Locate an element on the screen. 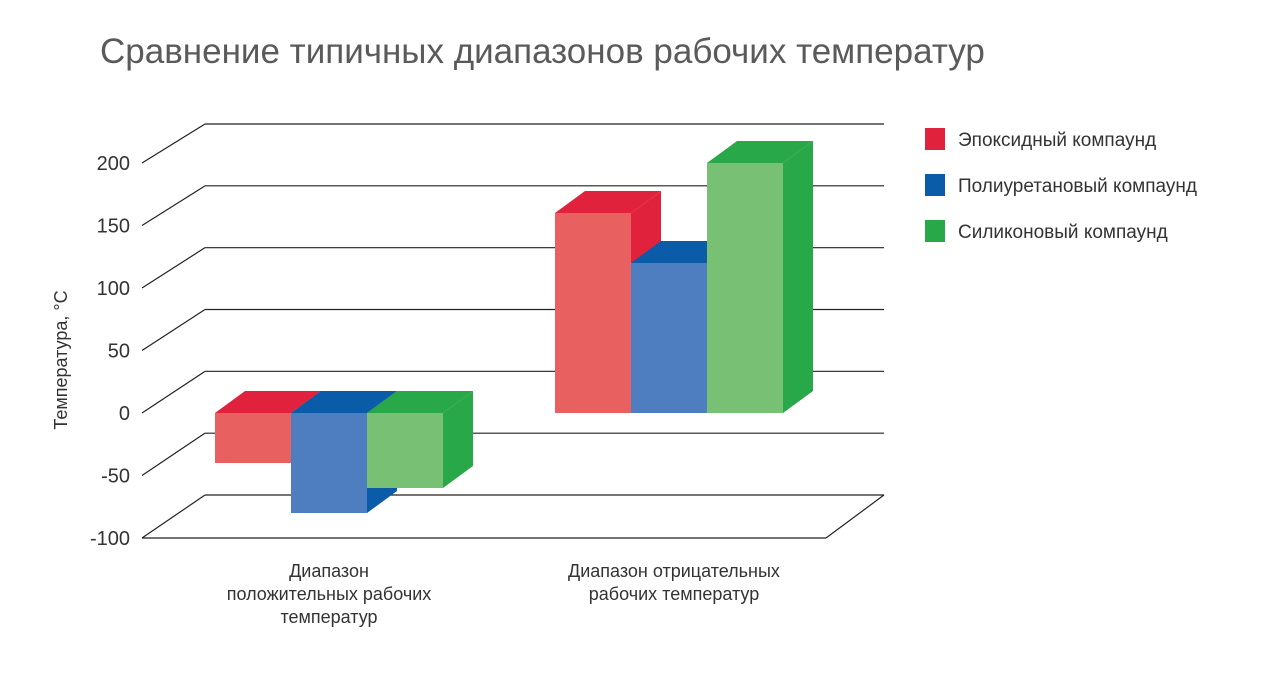 This screenshot has height=686, width=1286. y-tick-label: 50 is located at coordinates (119, 352).